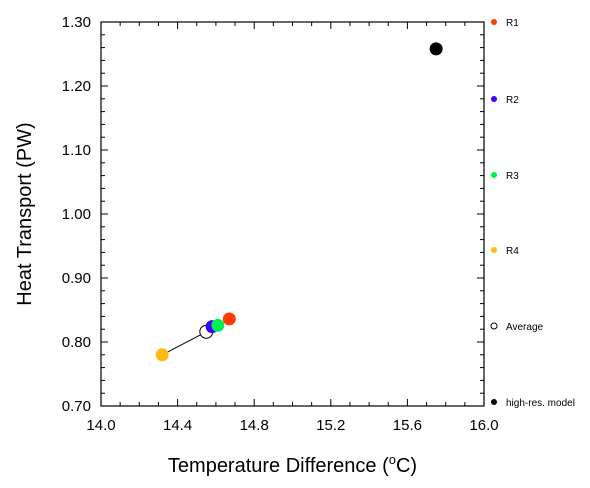 The width and height of the screenshot is (590, 488). Describe the element at coordinates (278, 466) in the screenshot. I see `x-axis-title-prefix: Temperature Difference (` at that location.